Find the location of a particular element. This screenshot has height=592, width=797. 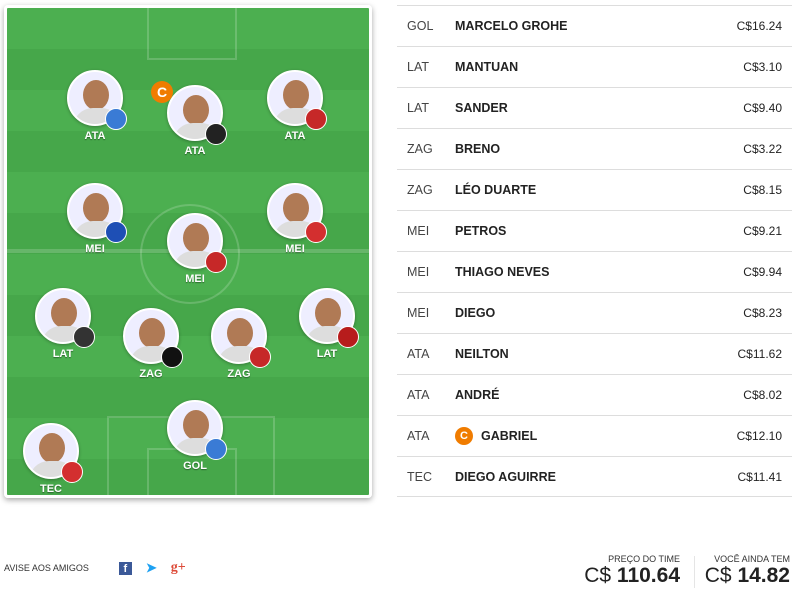

row-player-name: DIEGO is located at coordinates (475, 313).